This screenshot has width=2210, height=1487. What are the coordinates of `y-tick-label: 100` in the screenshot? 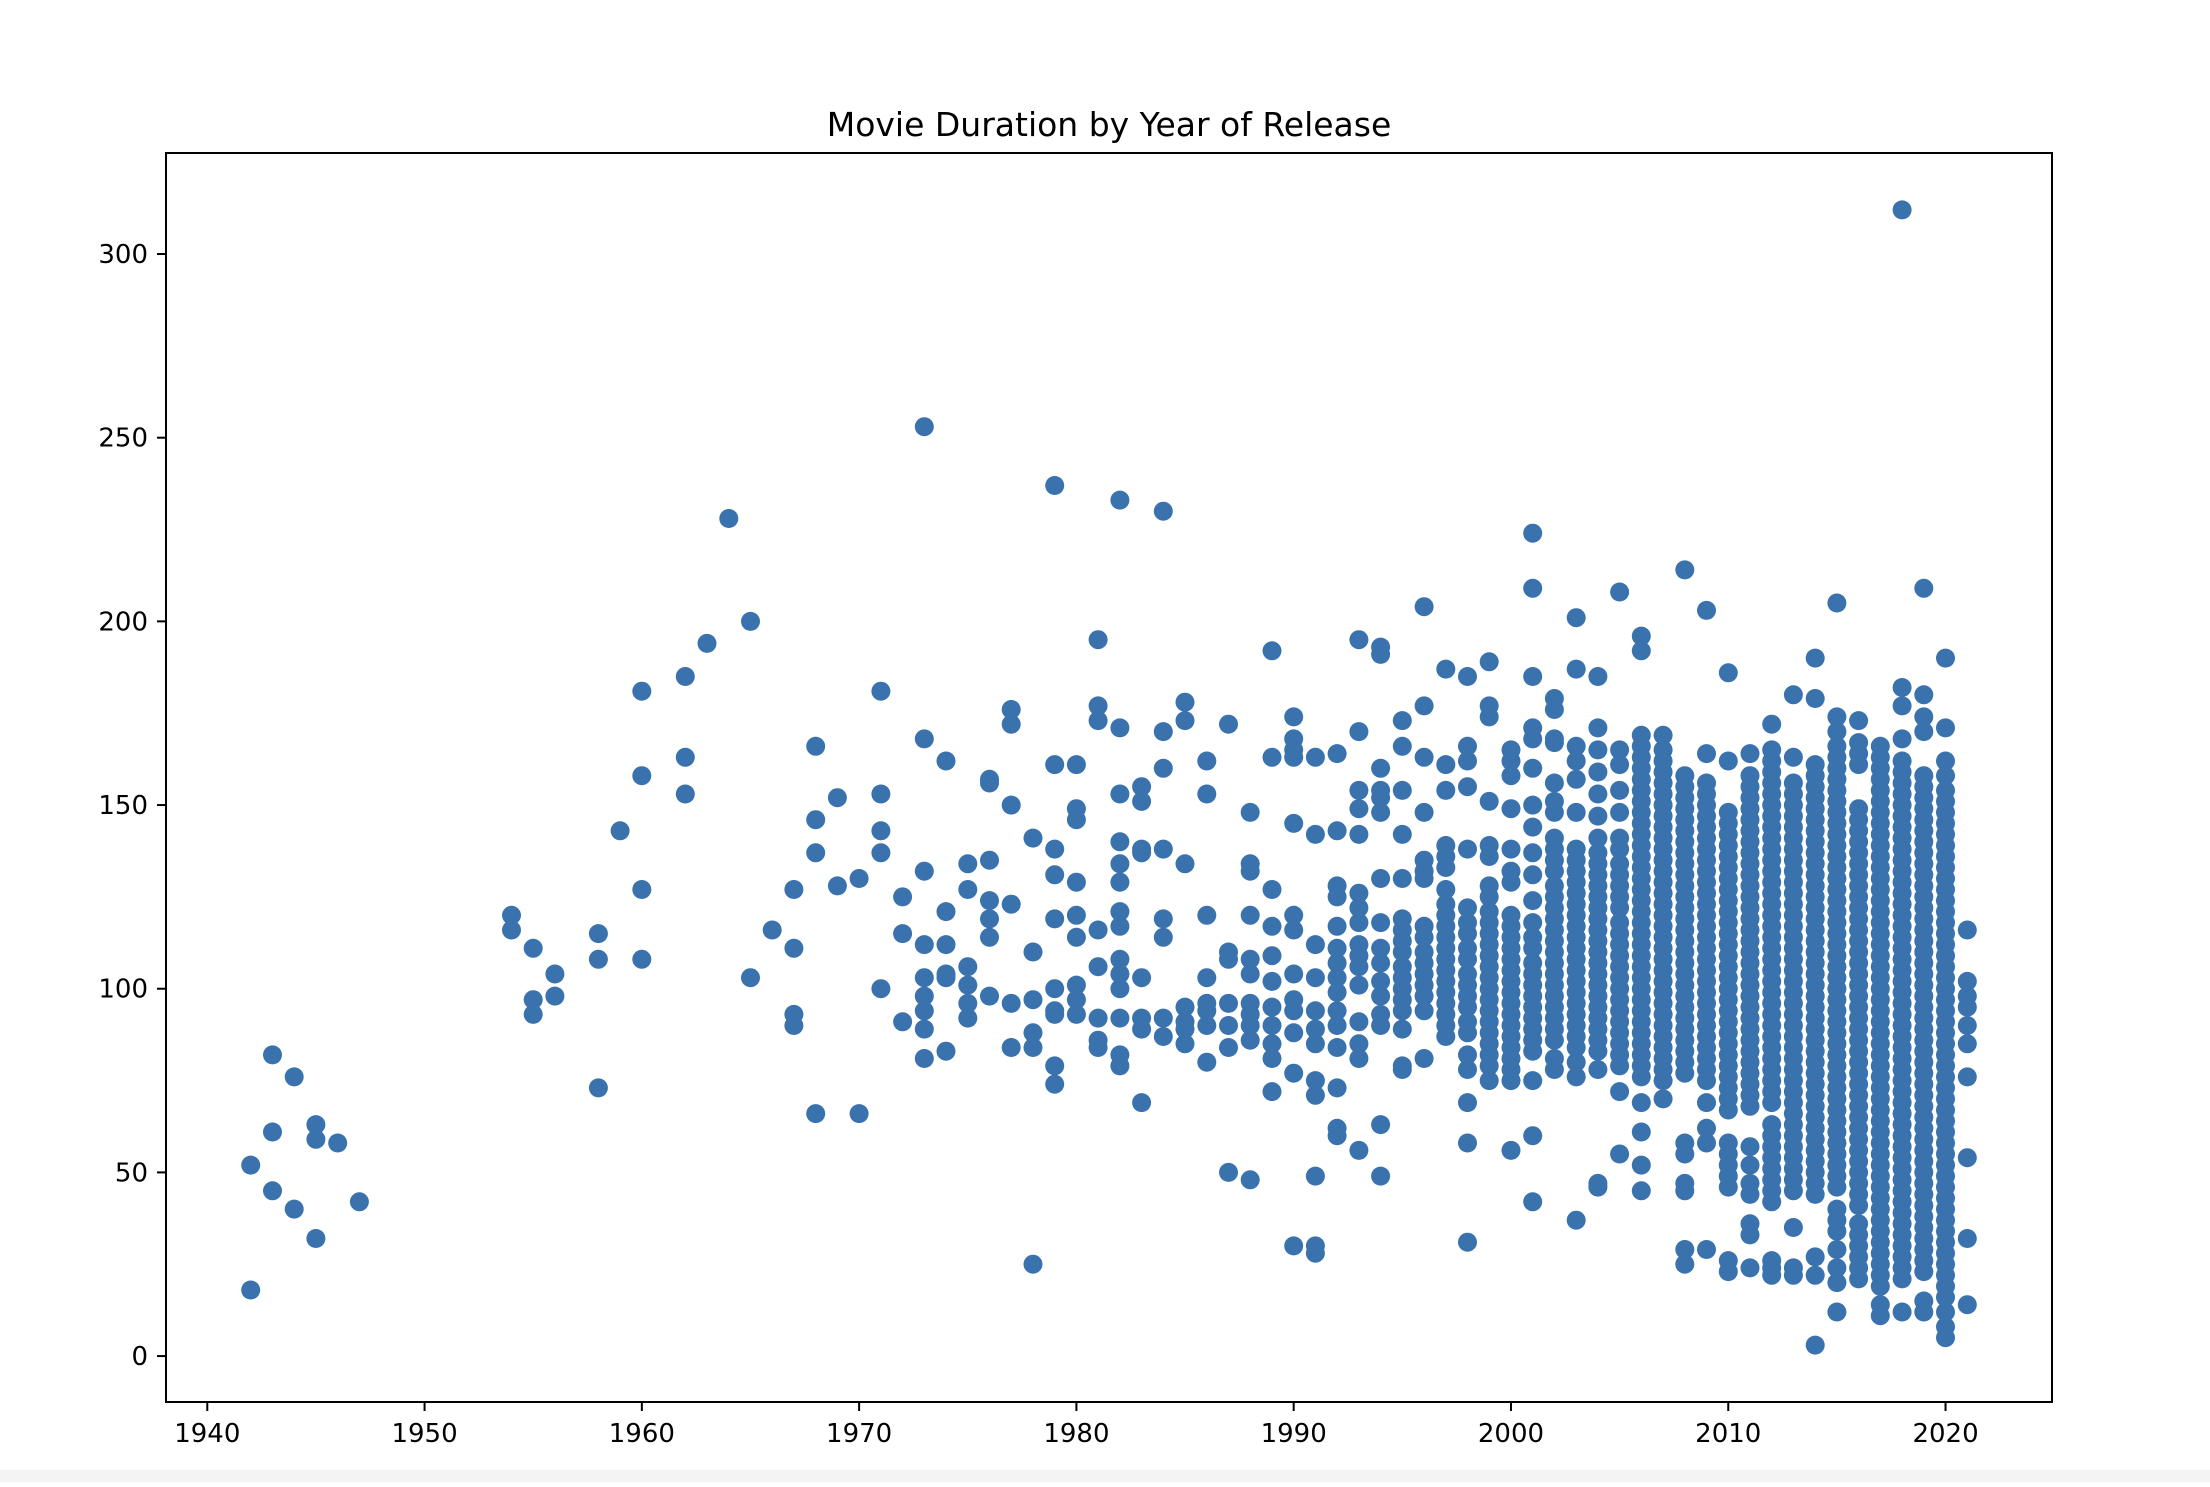 It's located at (123, 990).